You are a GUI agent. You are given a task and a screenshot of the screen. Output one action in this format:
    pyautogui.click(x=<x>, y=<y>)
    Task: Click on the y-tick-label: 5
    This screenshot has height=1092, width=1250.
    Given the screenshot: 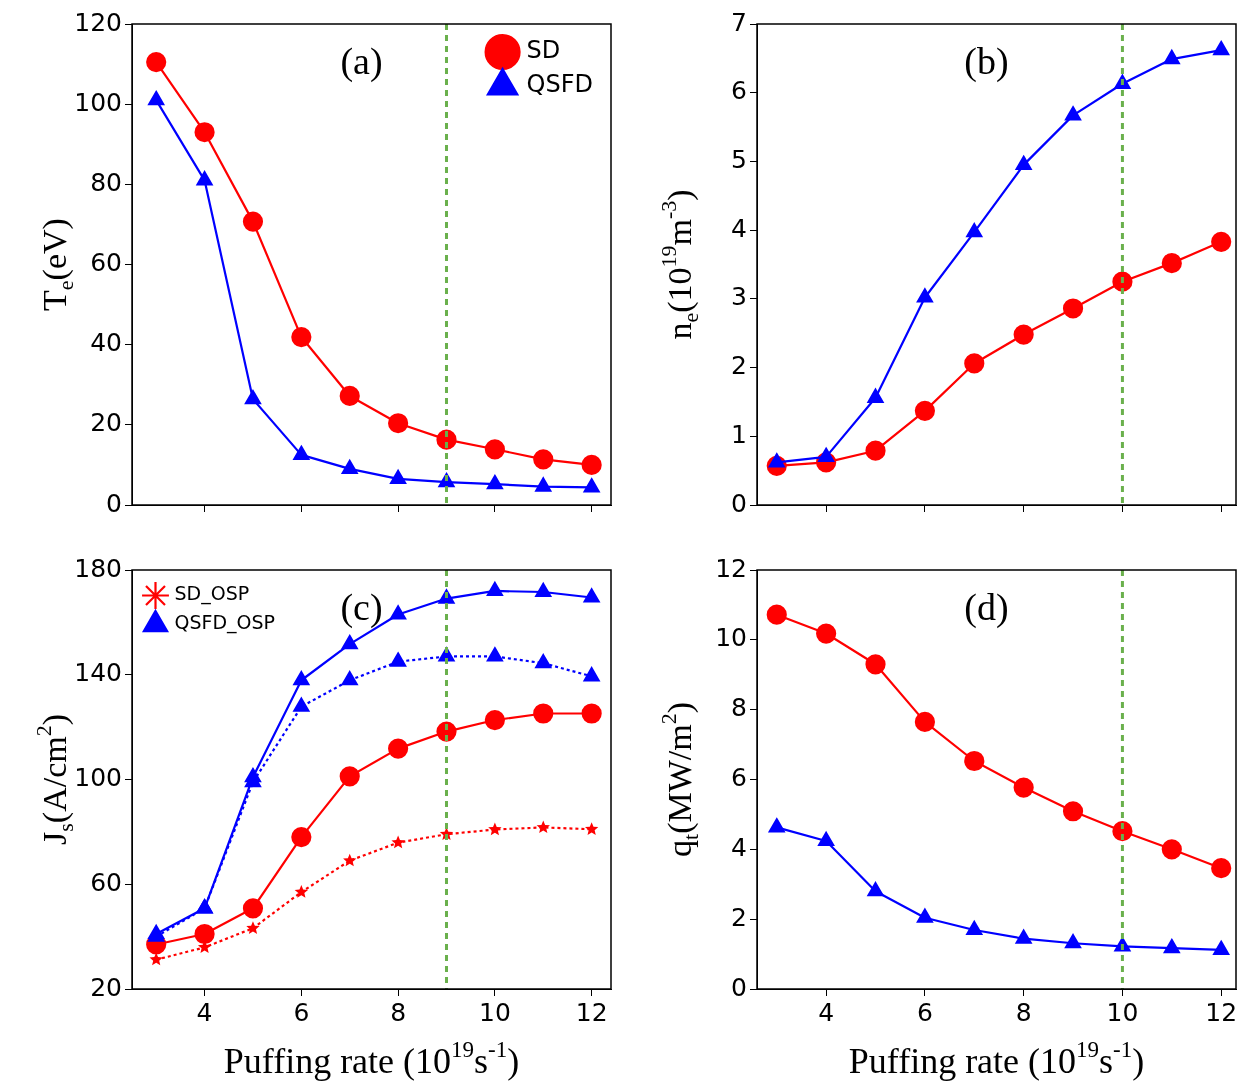 What is the action you would take?
    pyautogui.click(x=739, y=159)
    